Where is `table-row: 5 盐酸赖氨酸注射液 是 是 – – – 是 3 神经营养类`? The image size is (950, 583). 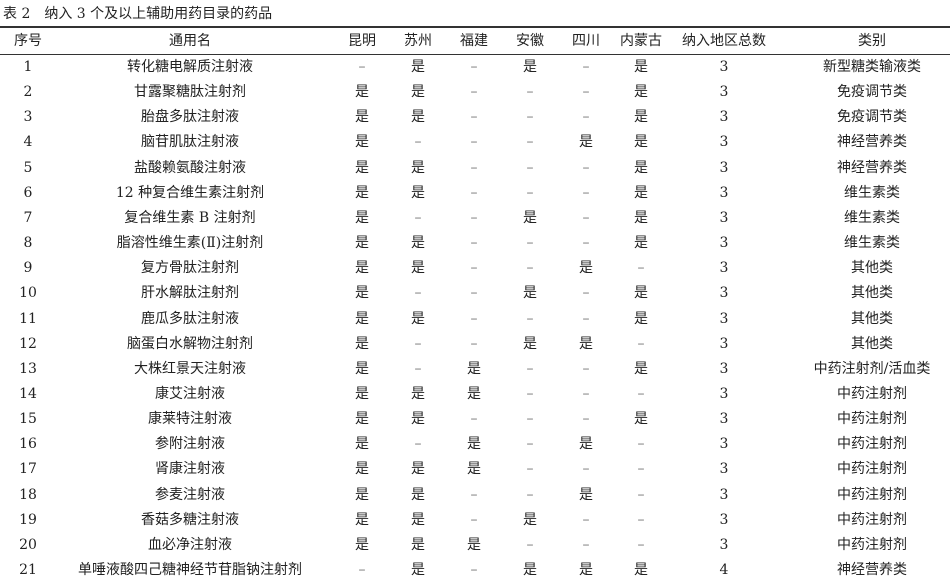 table-row: 5 盐酸赖氨酸注射液 是 是 – – – 是 3 神经营养类 is located at coordinates (475, 168).